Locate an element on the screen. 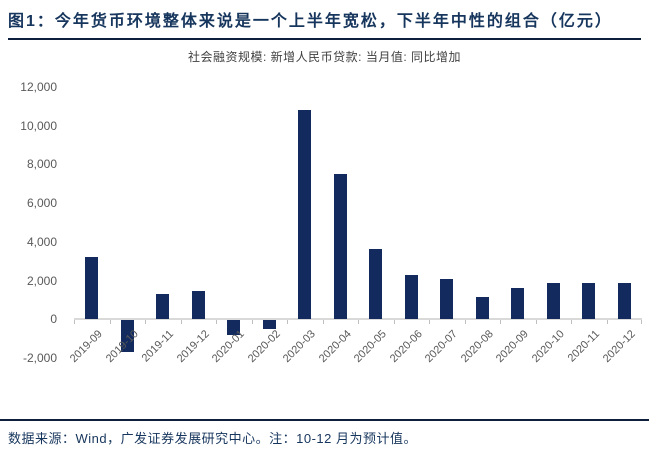 The width and height of the screenshot is (649, 457). y-tick-label: 6,000 is located at coordinates (41, 203).